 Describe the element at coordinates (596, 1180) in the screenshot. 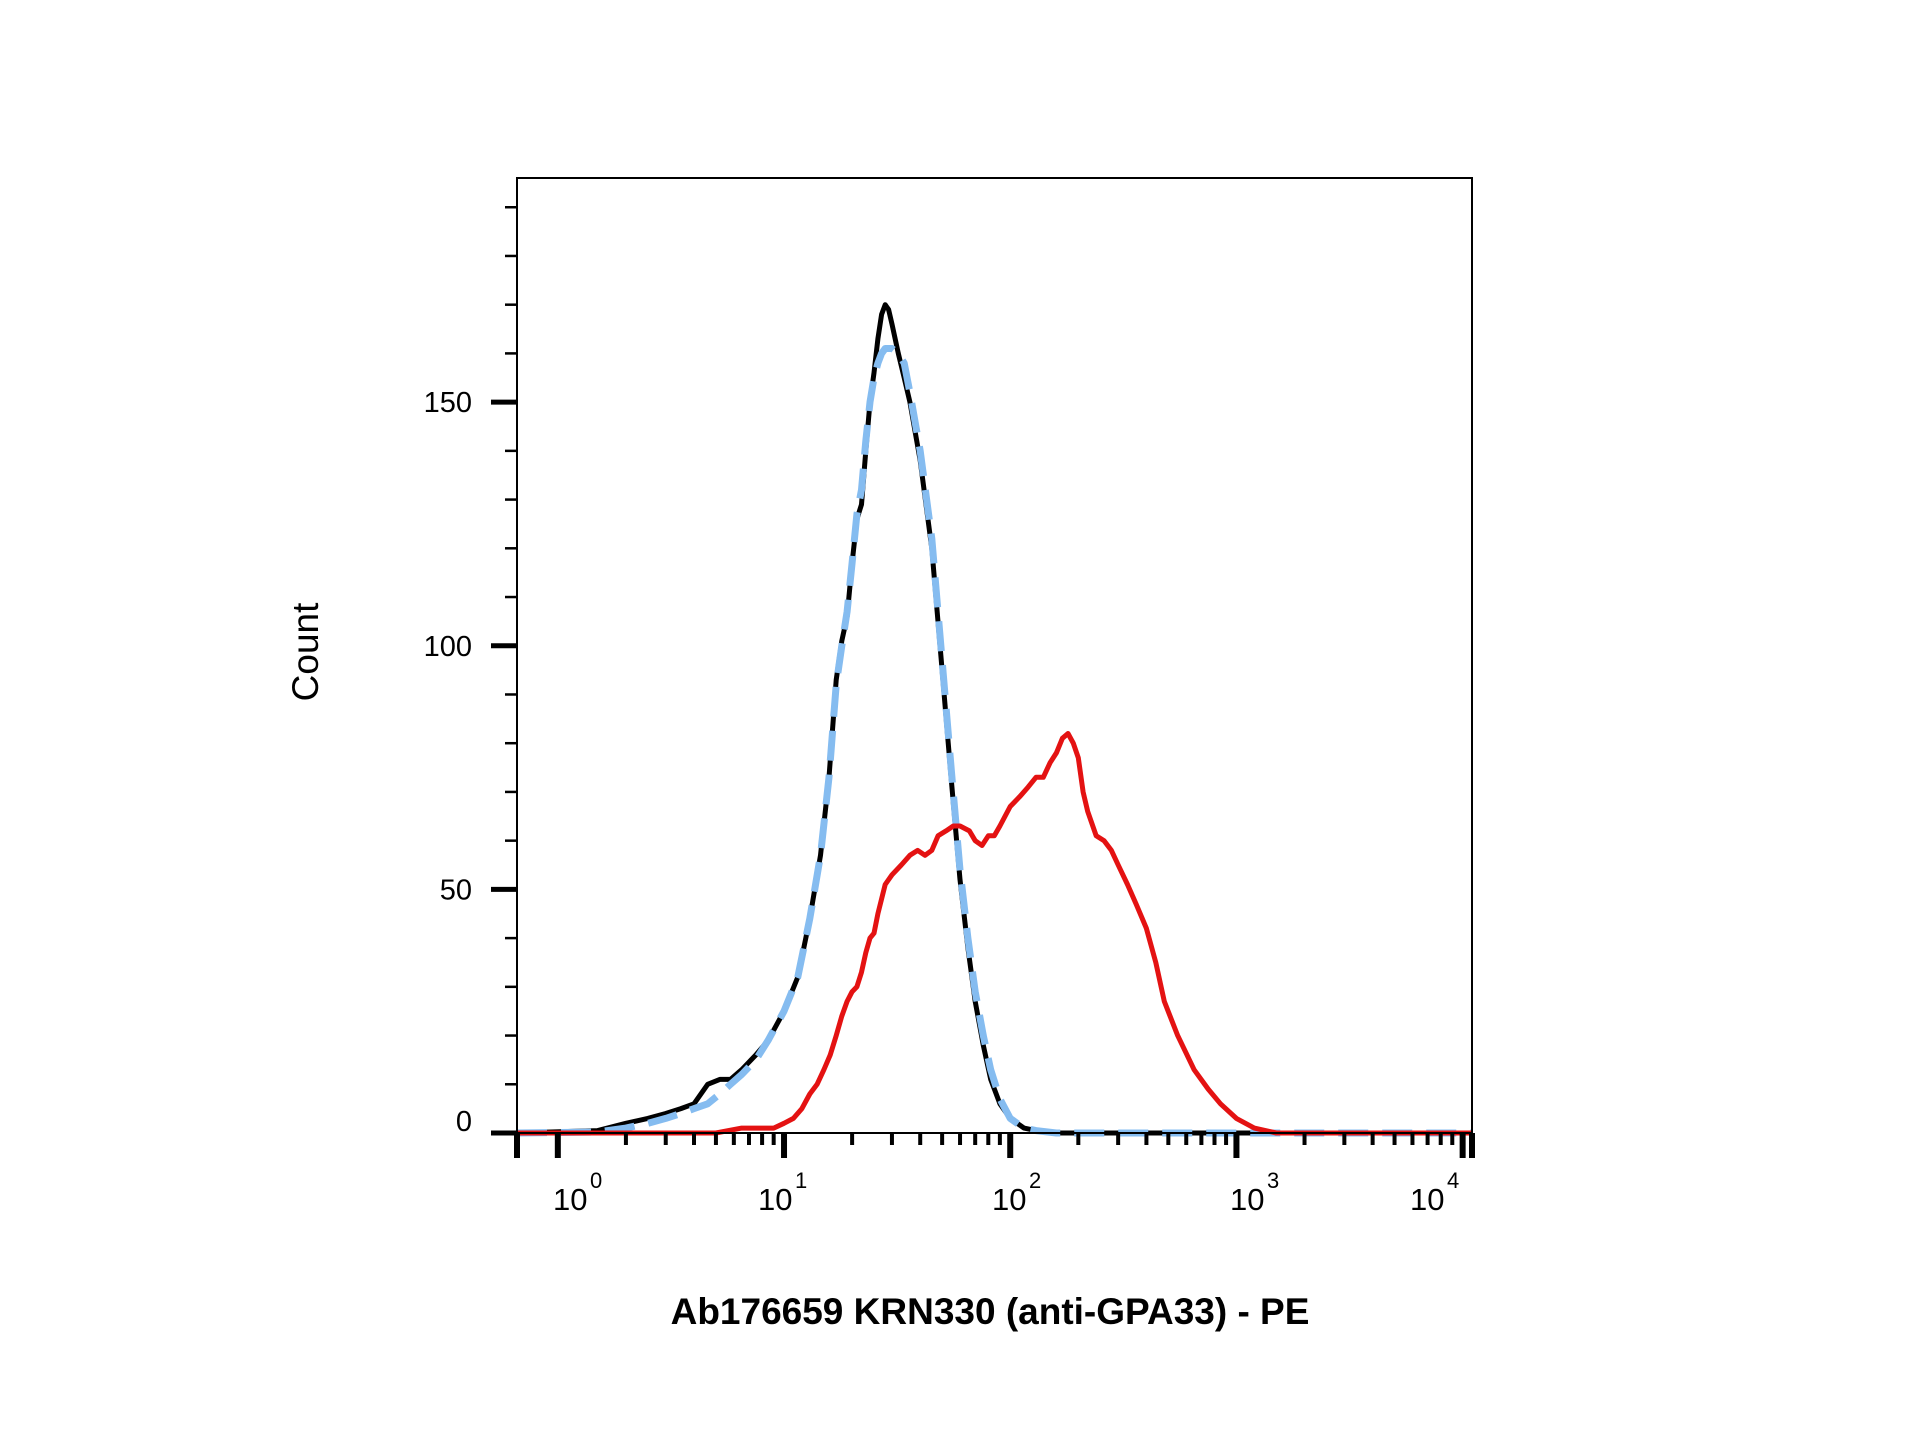

I see `x-tick-label-exponent: 0` at that location.